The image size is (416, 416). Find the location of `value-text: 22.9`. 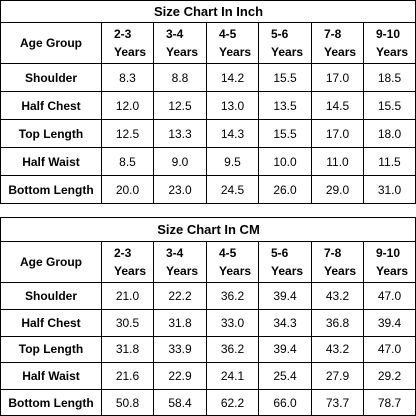

value-text: 22.9 is located at coordinates (180, 376).